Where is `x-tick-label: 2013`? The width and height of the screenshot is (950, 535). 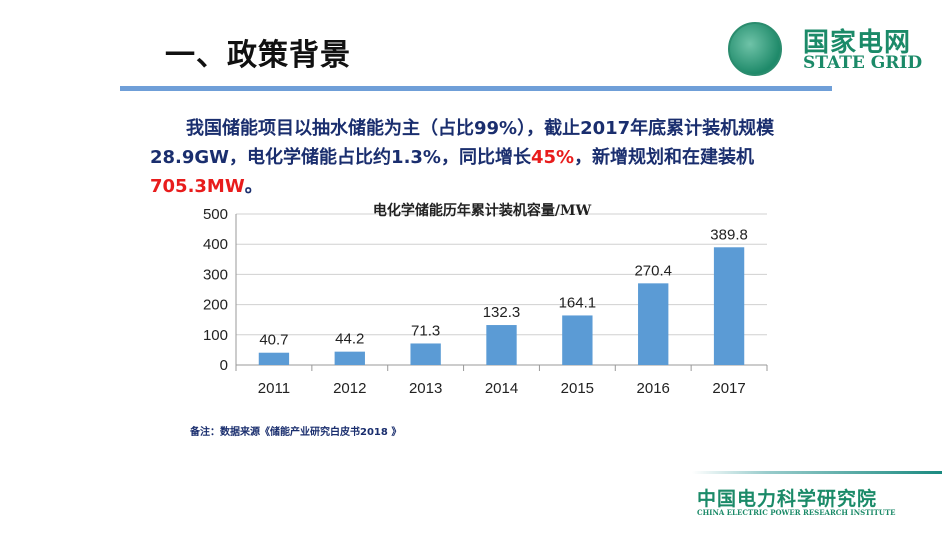
x-tick-label: 2013 is located at coordinates (425, 388).